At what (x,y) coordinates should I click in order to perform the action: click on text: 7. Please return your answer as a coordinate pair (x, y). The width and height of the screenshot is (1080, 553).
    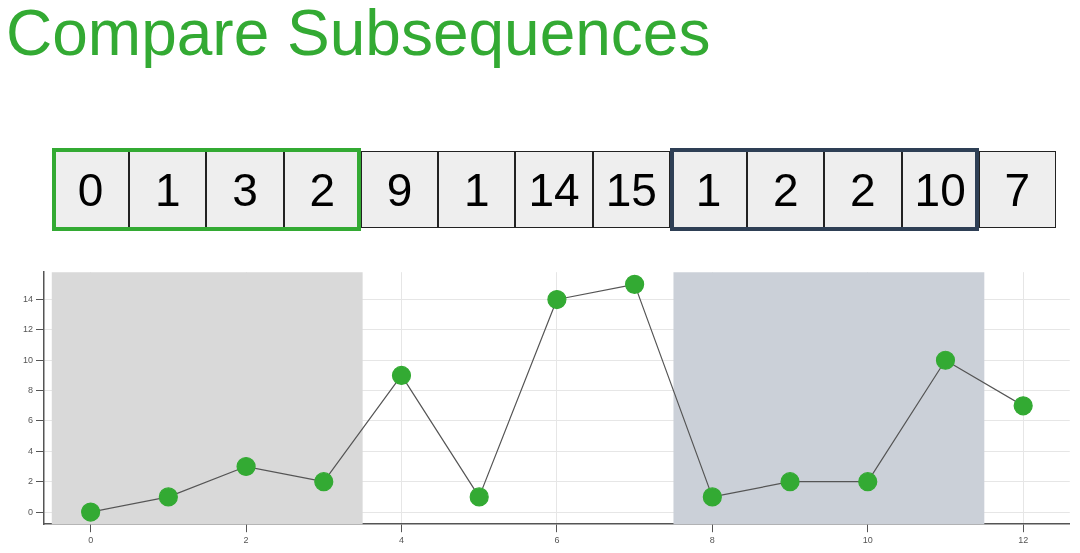
    Looking at the image, I should click on (1017, 189).